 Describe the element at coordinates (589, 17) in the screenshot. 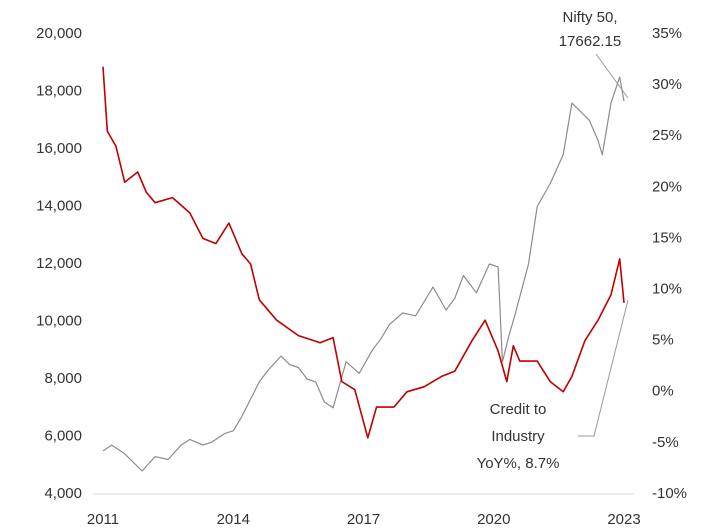

I see `annotation: Nifty 50,` at that location.